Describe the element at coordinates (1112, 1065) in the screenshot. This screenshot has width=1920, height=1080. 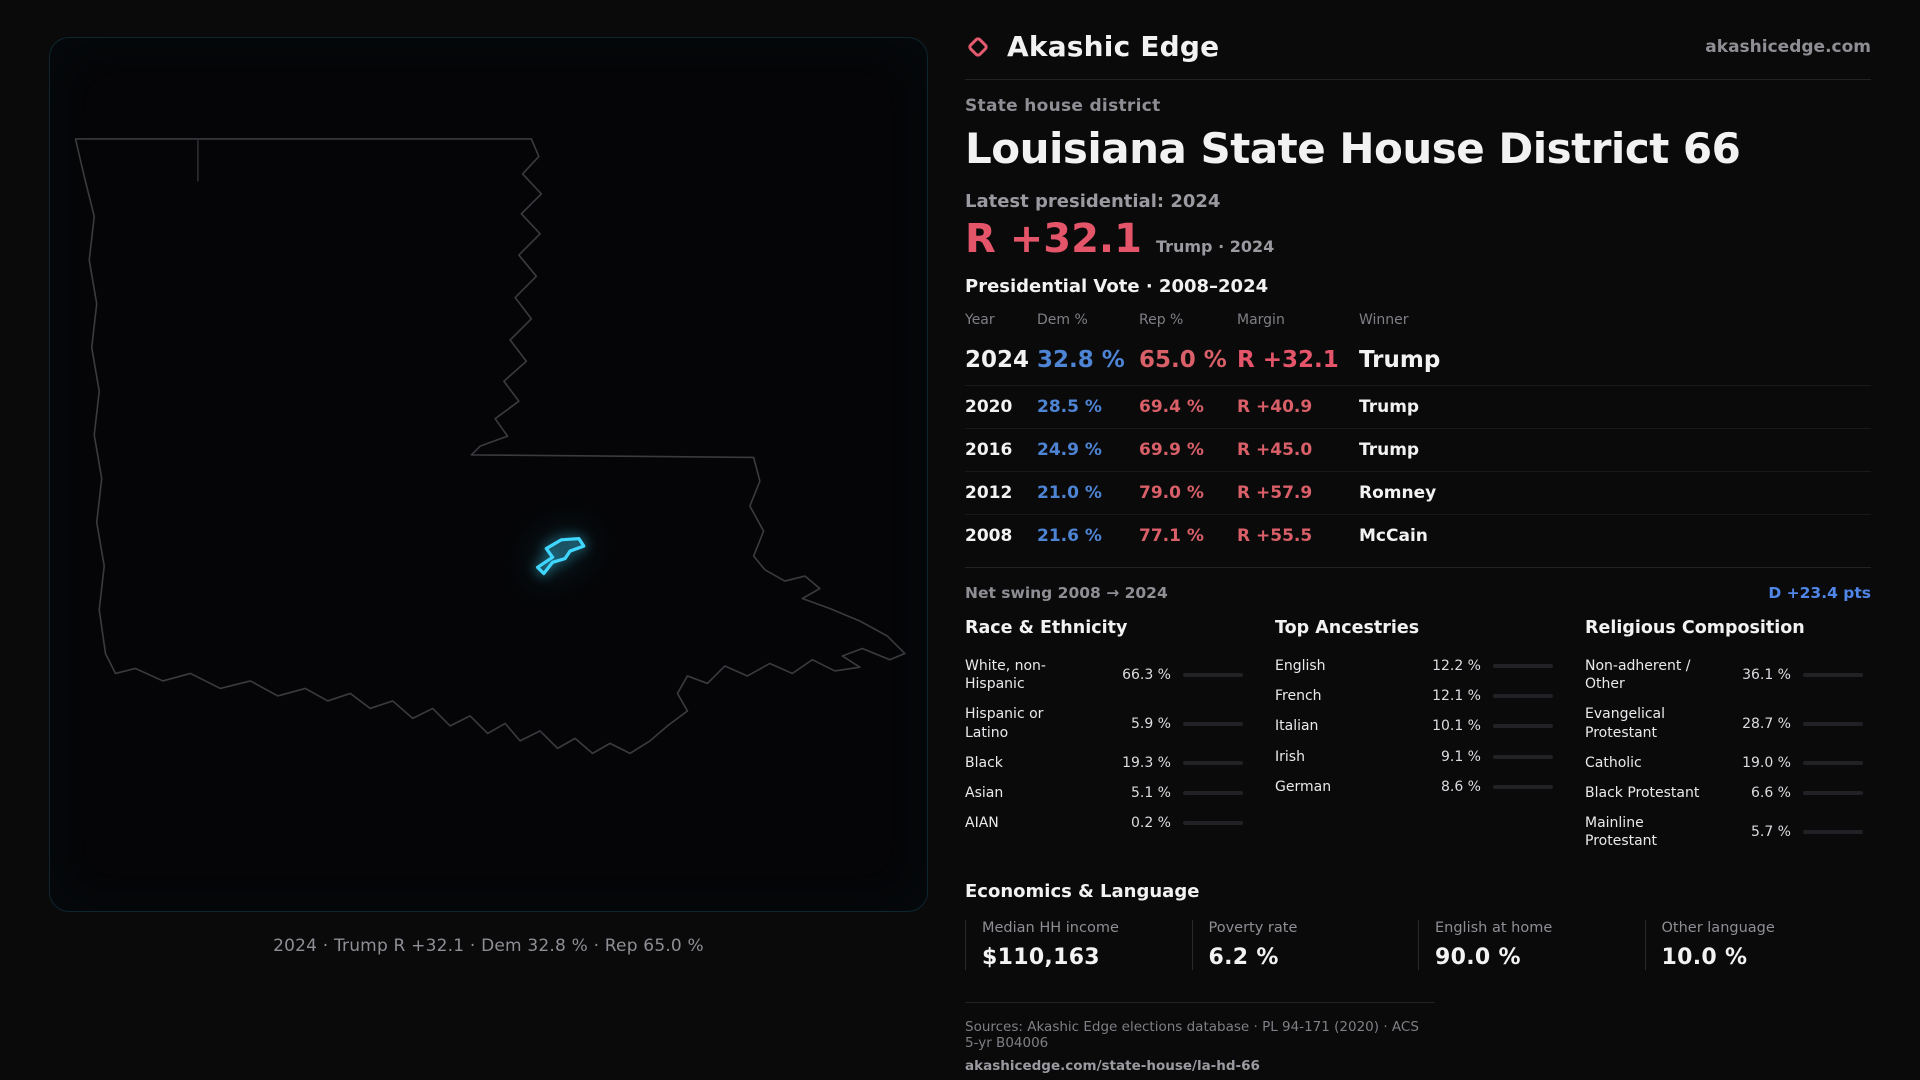
I see `permalink-link: akashicedge.com/state-house/la-hd-66` at that location.